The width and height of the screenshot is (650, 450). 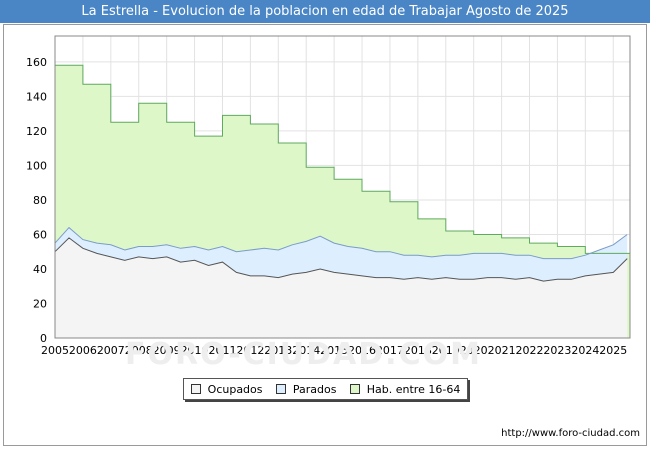 What do you see at coordinates (314, 389) in the screenshot?
I see `legend-label-parados: Parados` at bounding box center [314, 389].